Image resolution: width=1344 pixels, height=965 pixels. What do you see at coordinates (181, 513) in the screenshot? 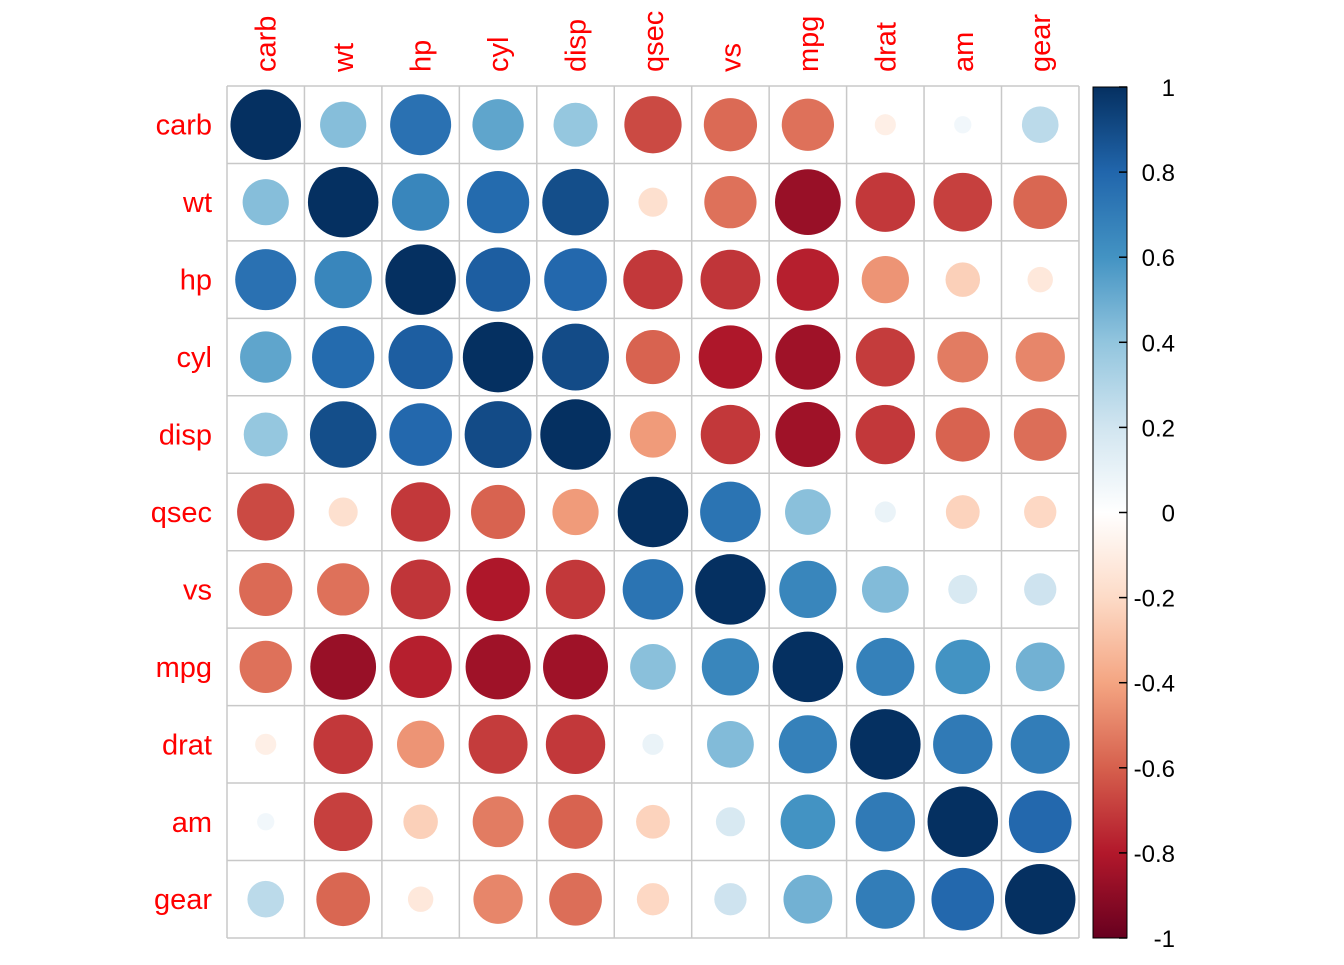
I see `row-label-qsec: qsec` at bounding box center [181, 513].